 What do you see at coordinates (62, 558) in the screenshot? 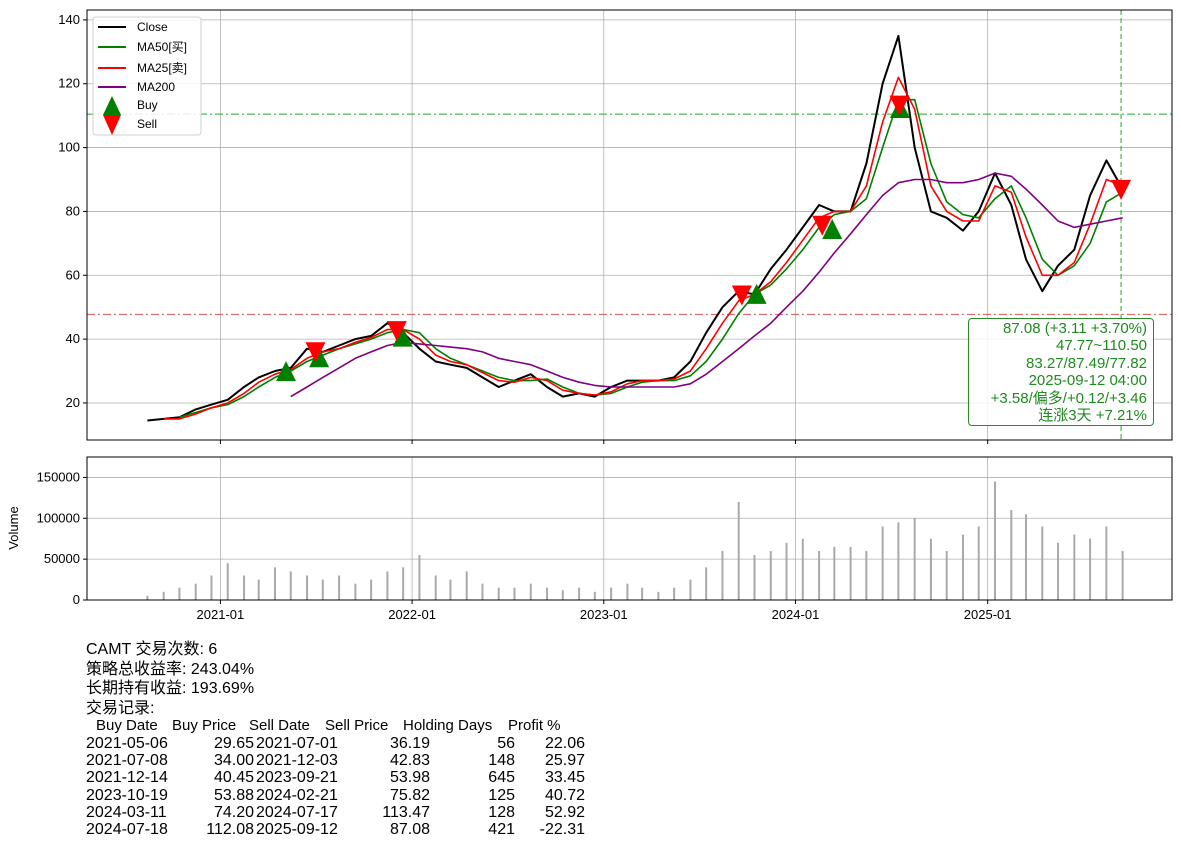
I see `volume-tick-label: 50000` at bounding box center [62, 558].